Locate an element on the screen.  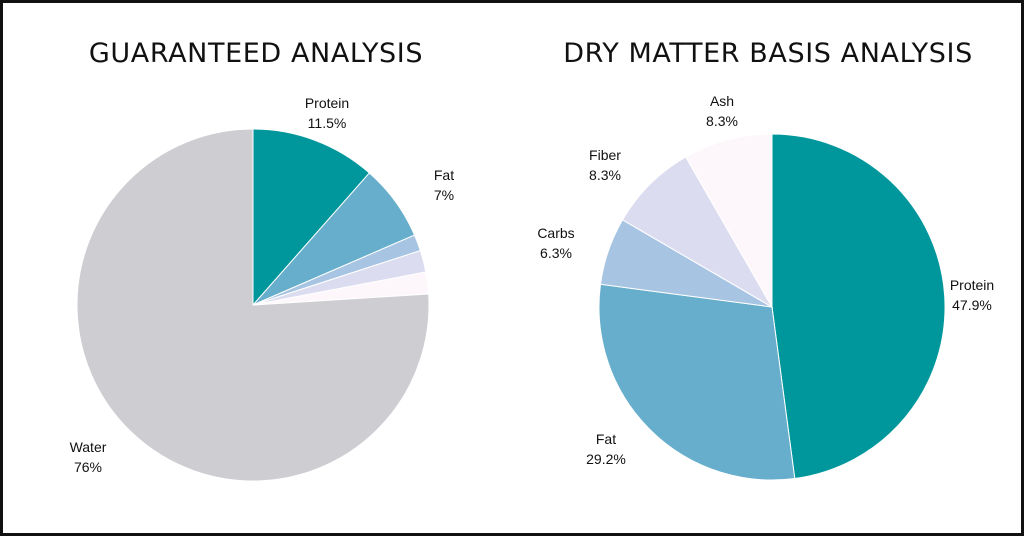
slice-label-fiber: Fiber is located at coordinates (605, 155).